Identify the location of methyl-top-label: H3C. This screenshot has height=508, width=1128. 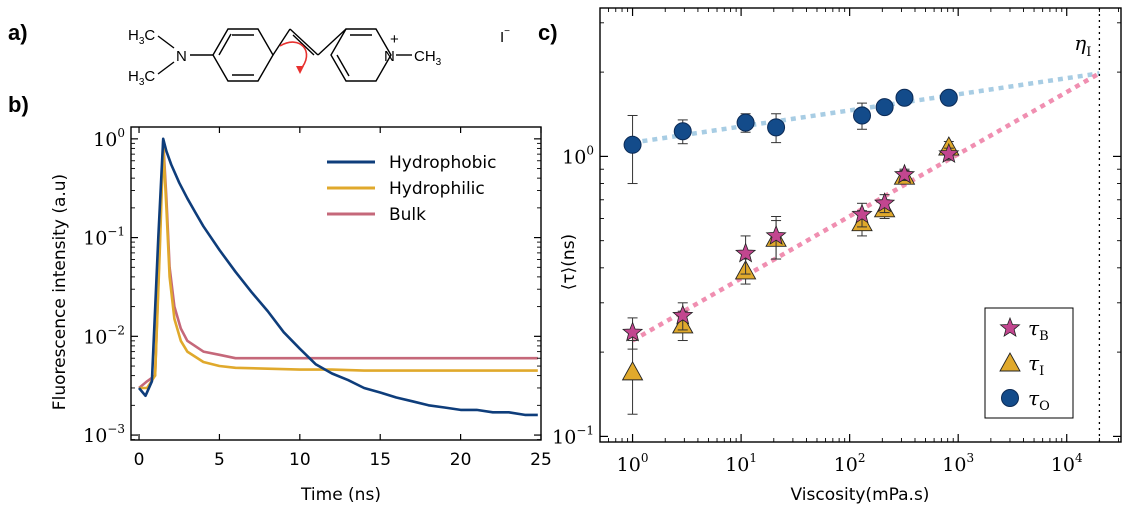
(141, 37).